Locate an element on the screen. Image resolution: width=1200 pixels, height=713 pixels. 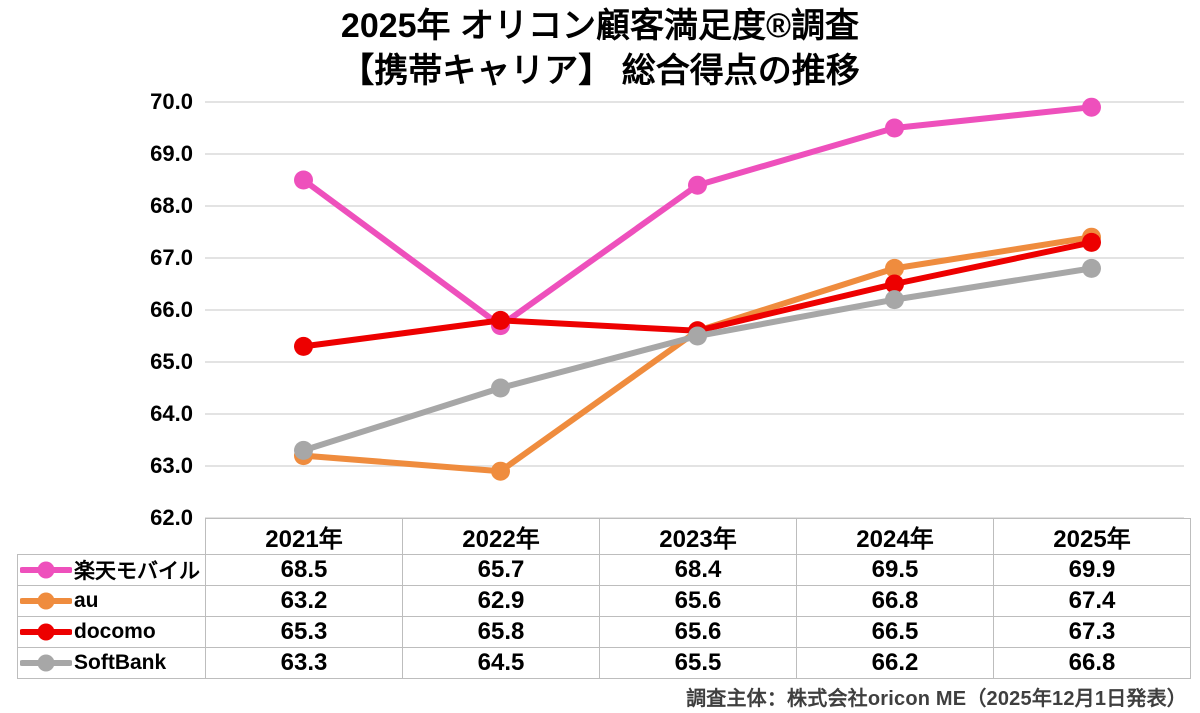
legend-cell: au is located at coordinates (111, 601).